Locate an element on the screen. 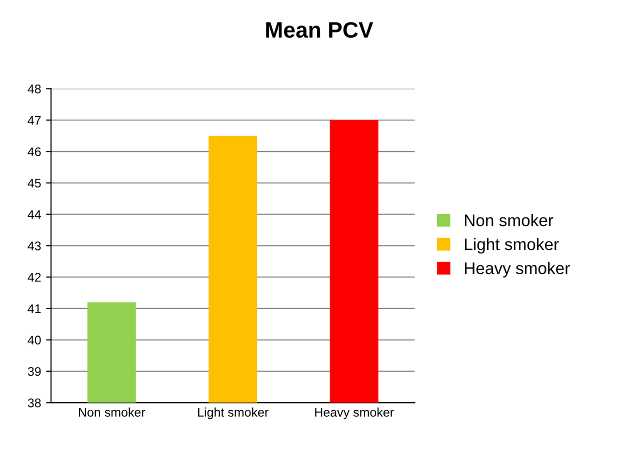  y-tick-label: 39 is located at coordinates (34, 371).